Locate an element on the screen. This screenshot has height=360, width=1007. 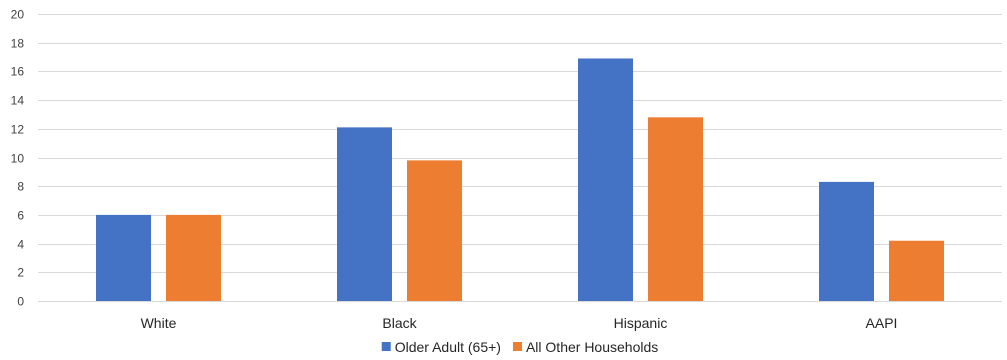
y-tick-label: 6 is located at coordinates (20, 216).